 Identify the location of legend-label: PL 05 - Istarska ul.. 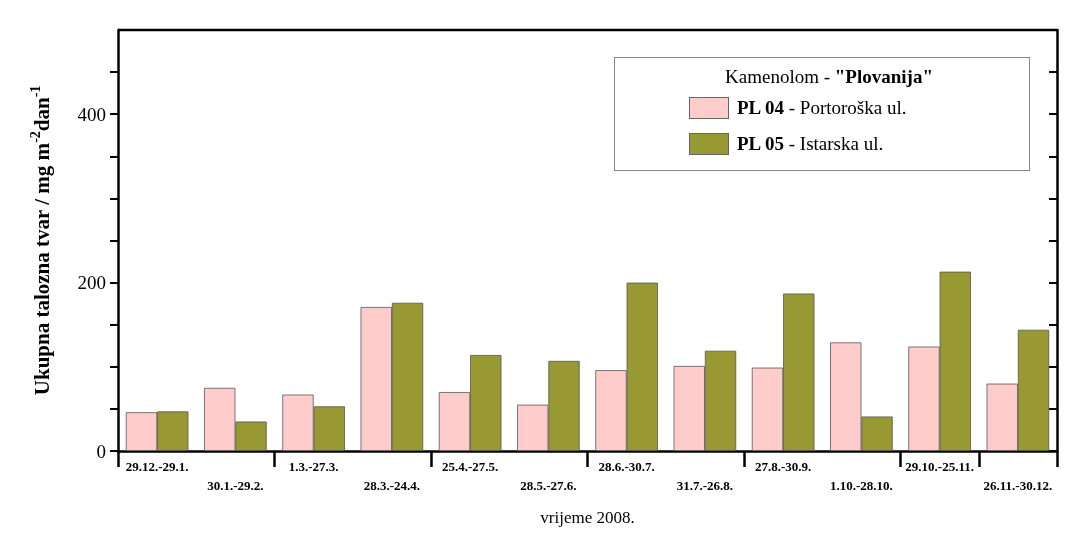
(810, 144).